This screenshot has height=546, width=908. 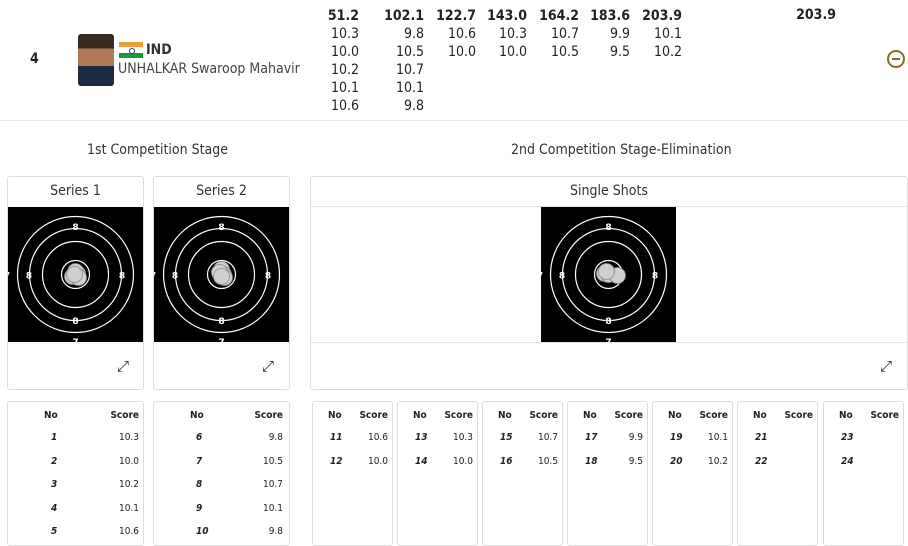 What do you see at coordinates (657, 34) in the screenshot?
I see `score-column: 203.9 10.1 10.2` at bounding box center [657, 34].